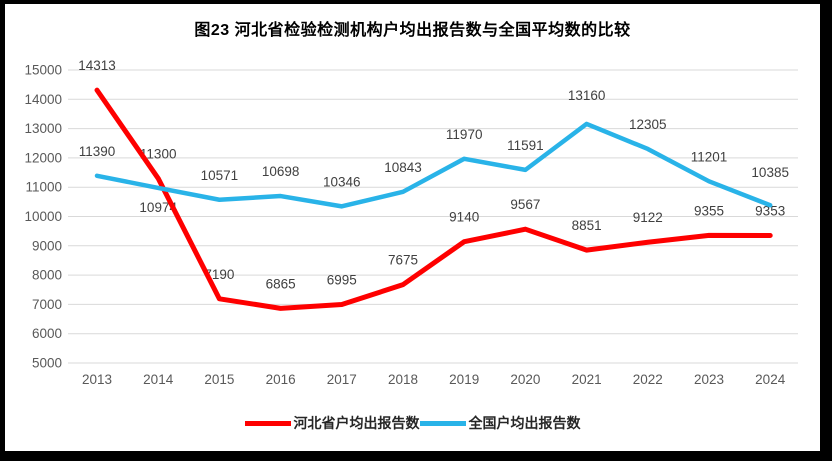 The height and width of the screenshot is (461, 832). What do you see at coordinates (403, 167) in the screenshot?
I see `data-label-series-1: 10843` at bounding box center [403, 167].